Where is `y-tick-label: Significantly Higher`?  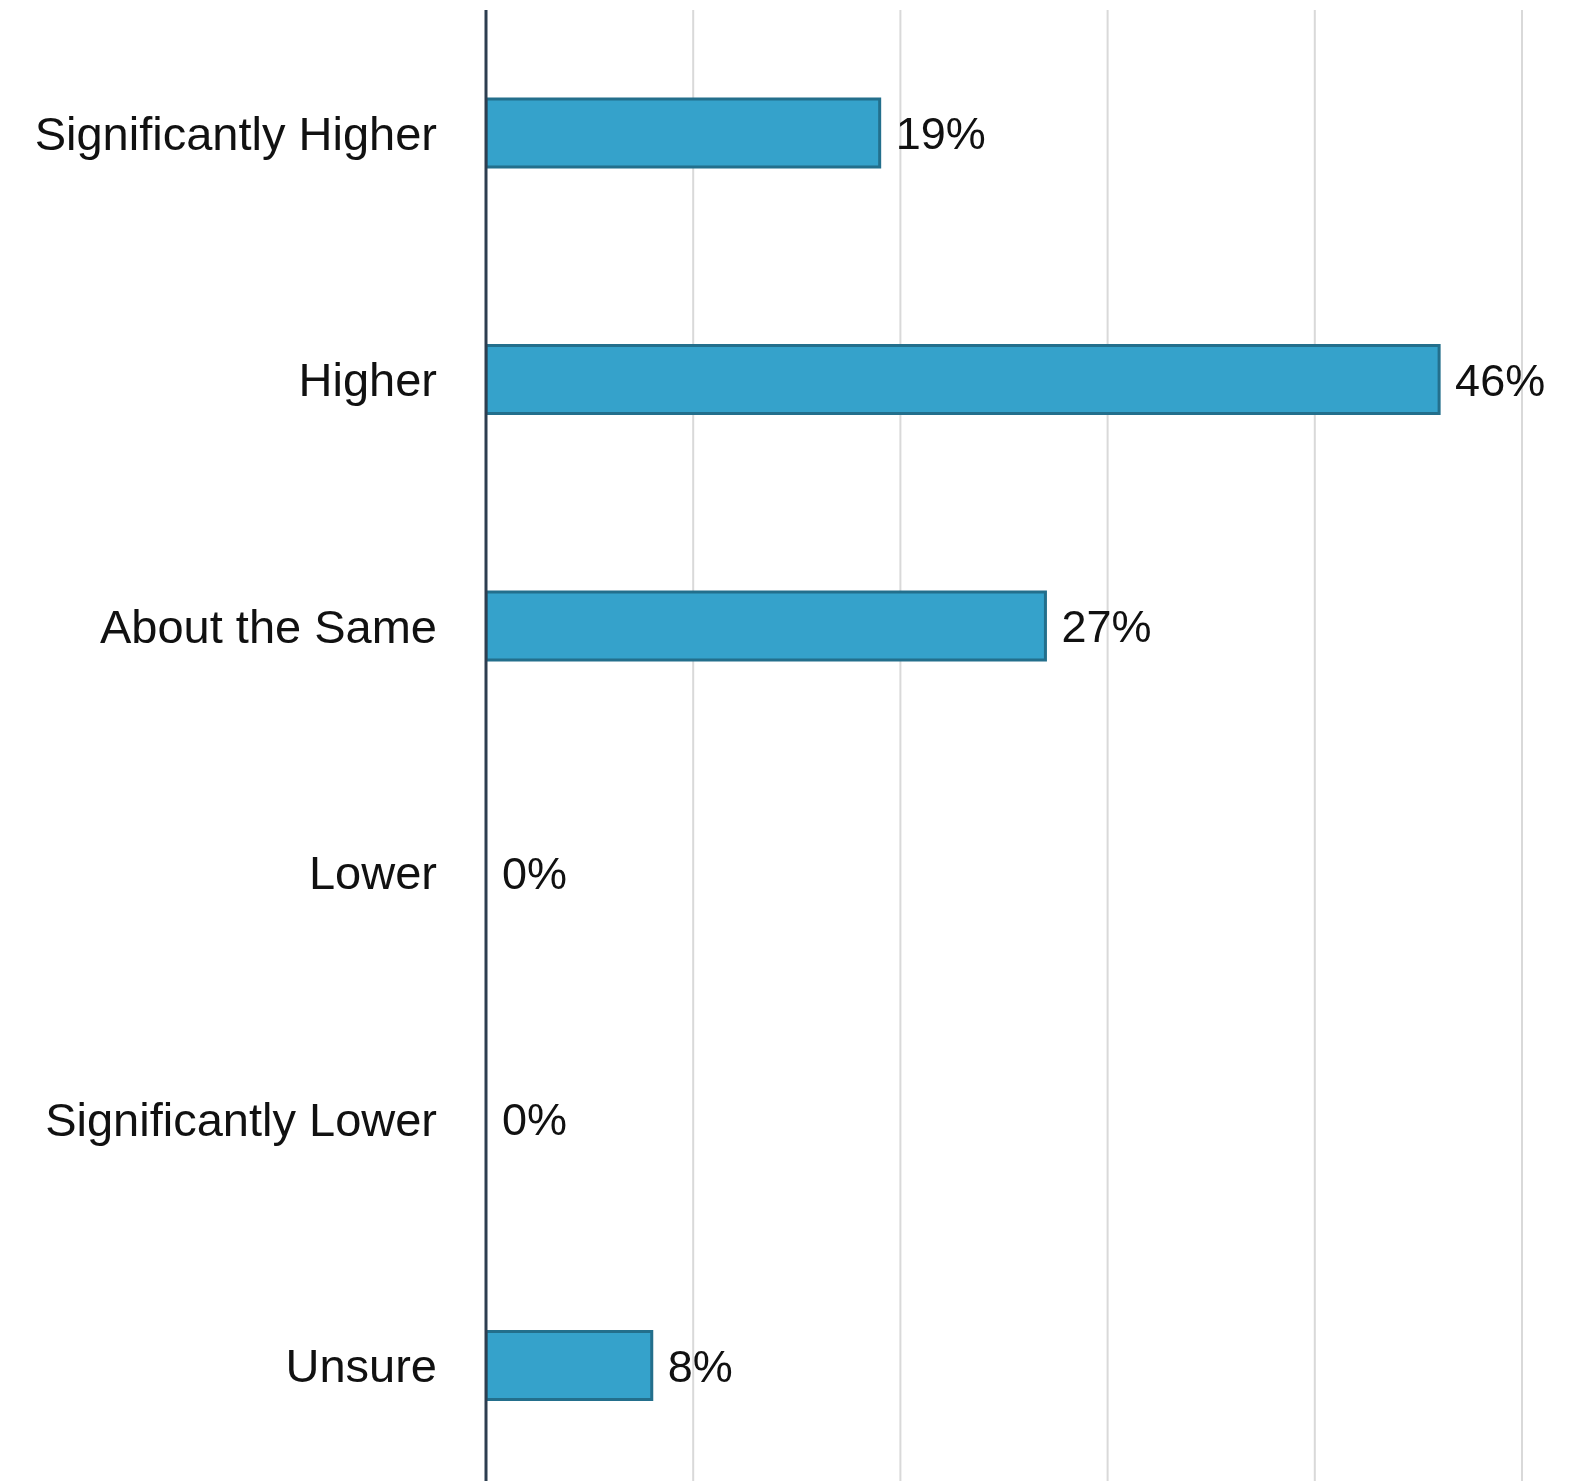 y-tick-label: Significantly Higher is located at coordinates (235, 133).